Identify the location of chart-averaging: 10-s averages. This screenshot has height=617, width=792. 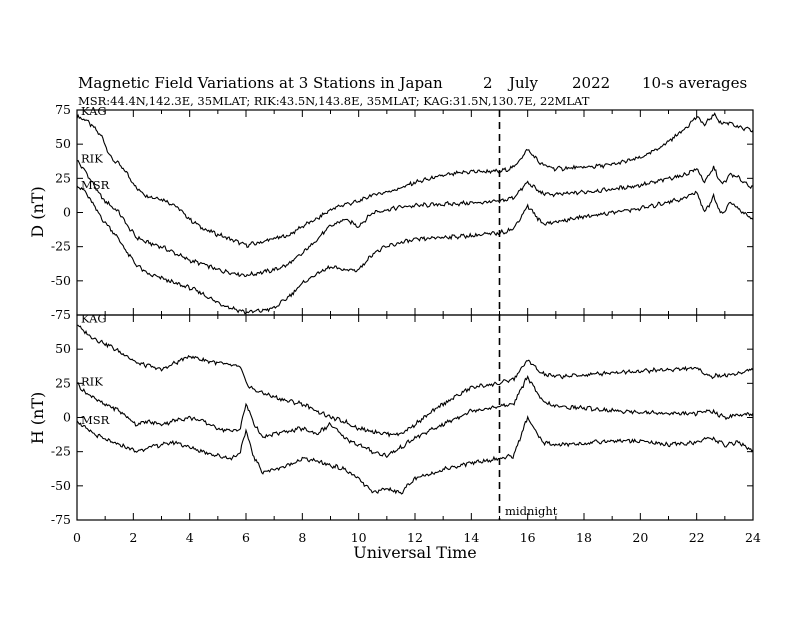
(694, 83).